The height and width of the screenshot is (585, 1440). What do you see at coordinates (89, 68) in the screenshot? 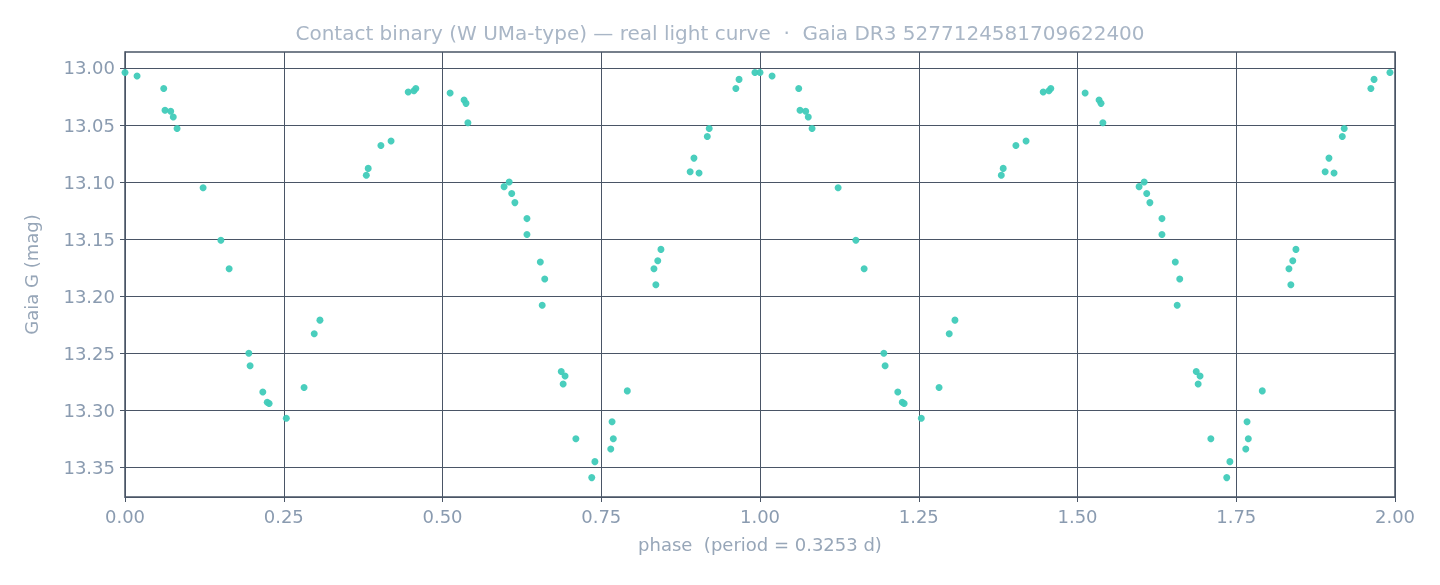
I see `y-tick-label: 13.00` at bounding box center [89, 68].